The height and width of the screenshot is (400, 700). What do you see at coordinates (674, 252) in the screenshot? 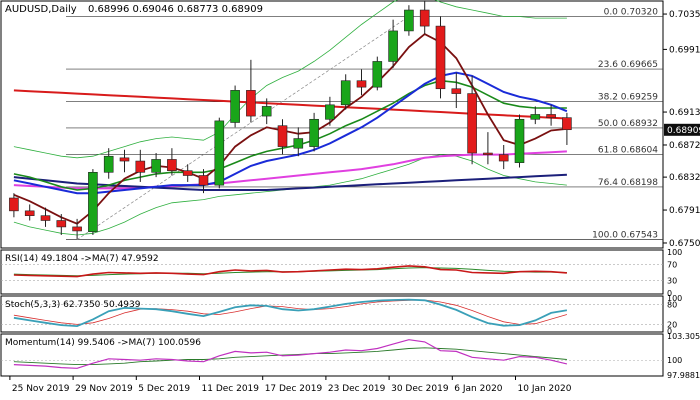
I see `rsi-tick-0: 100` at bounding box center [674, 252].